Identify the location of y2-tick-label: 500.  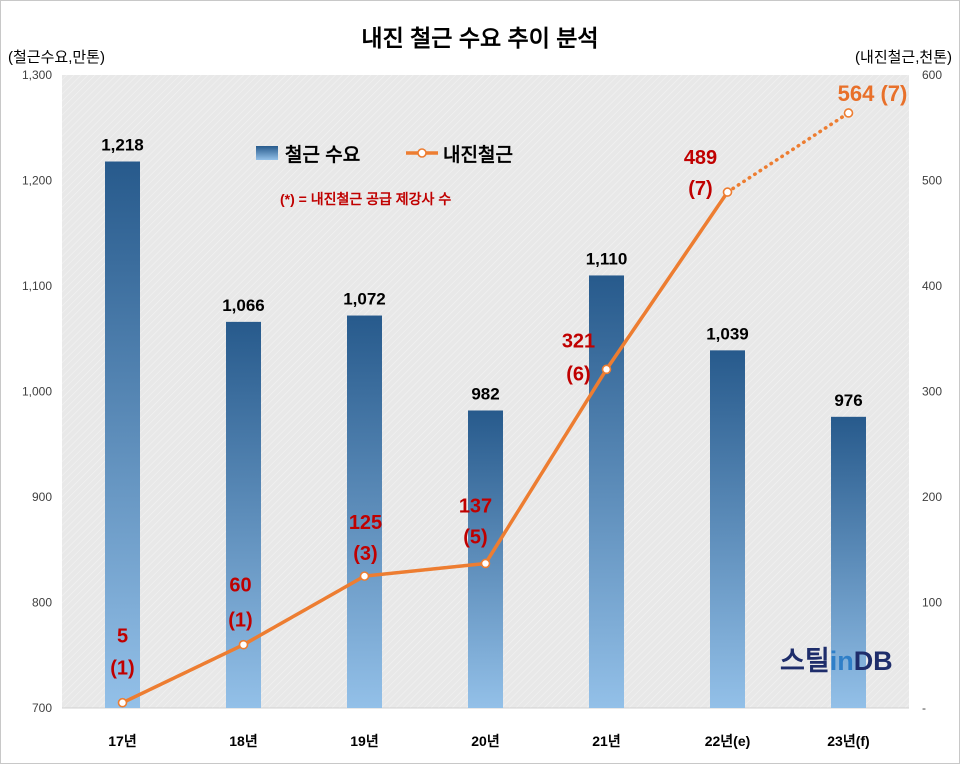
(932, 181).